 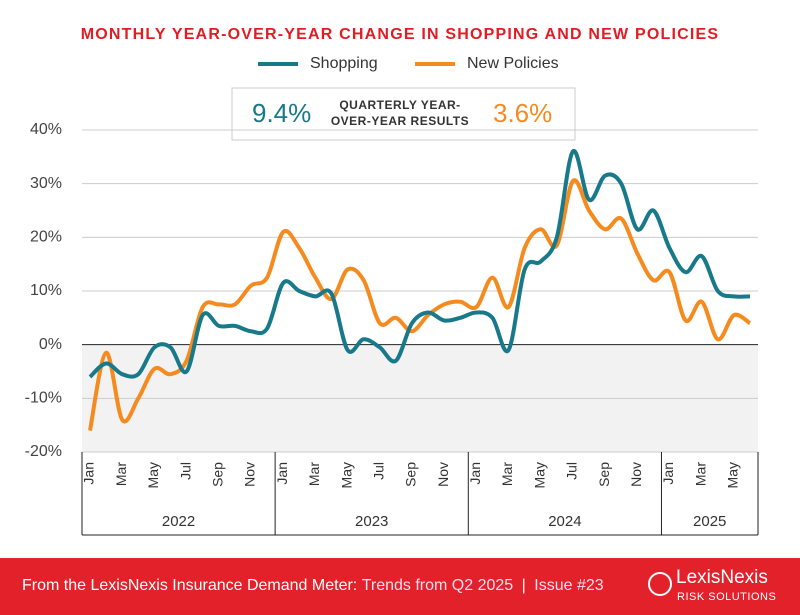 What do you see at coordinates (722, 577) in the screenshot?
I see `brand: LexisNexis` at bounding box center [722, 577].